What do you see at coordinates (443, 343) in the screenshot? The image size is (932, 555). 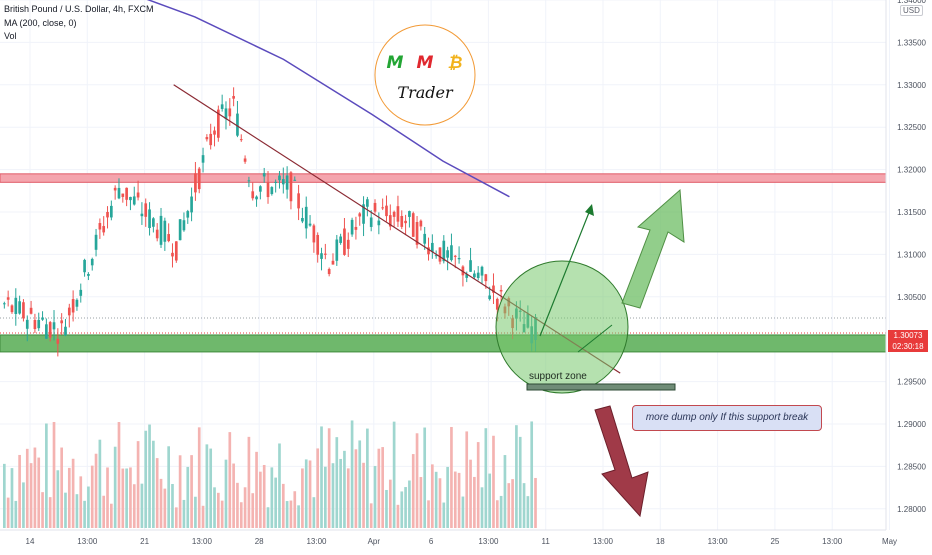 I see `support-zone` at bounding box center [443, 343].